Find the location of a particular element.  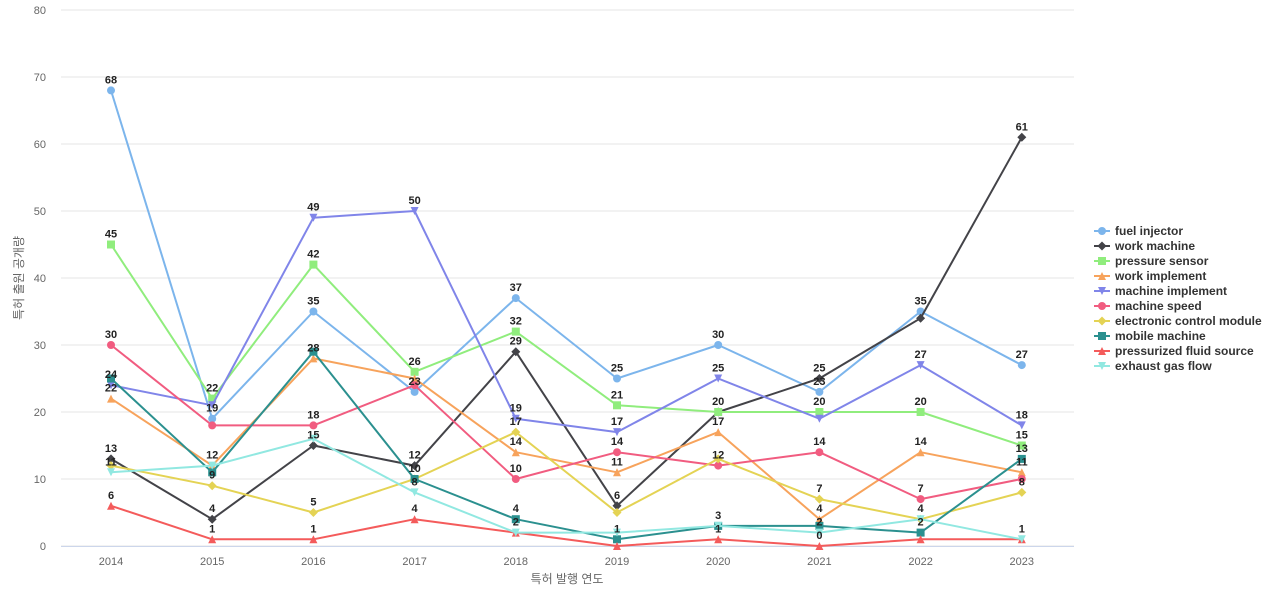

series-line-pressurized-fluid-source is located at coordinates (566, 525).